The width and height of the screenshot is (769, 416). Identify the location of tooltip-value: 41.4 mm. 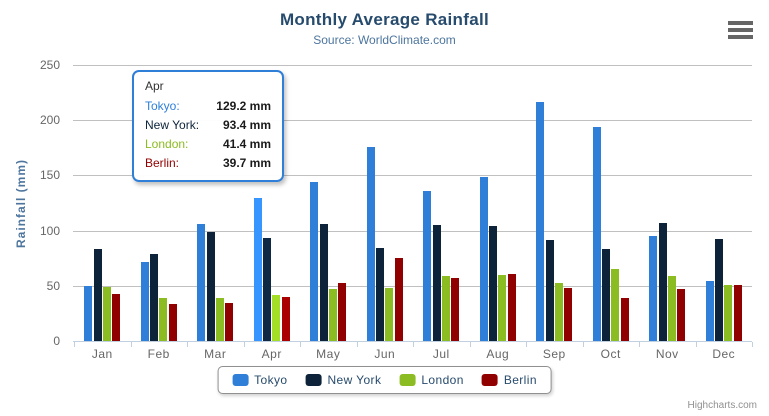
(246, 144).